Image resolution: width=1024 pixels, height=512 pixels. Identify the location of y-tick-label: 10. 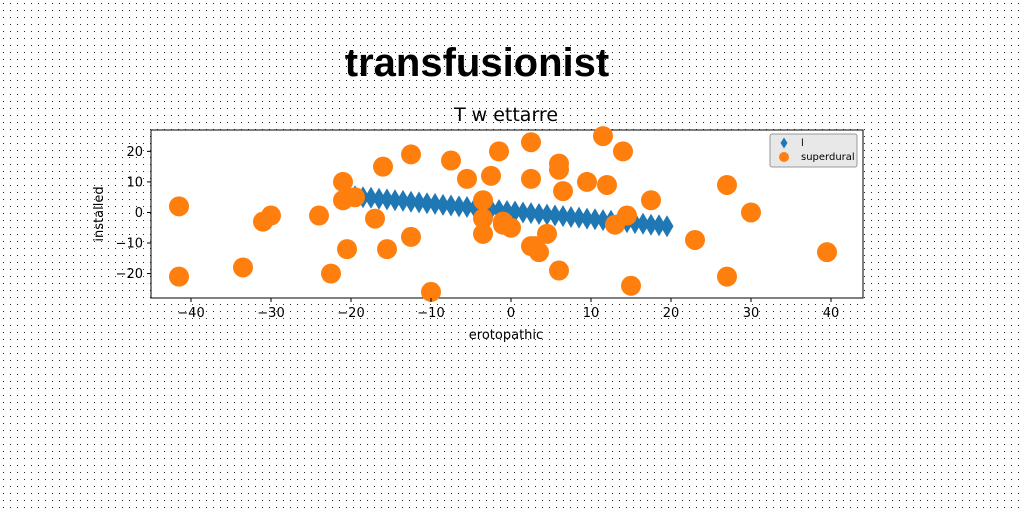
(134, 182).